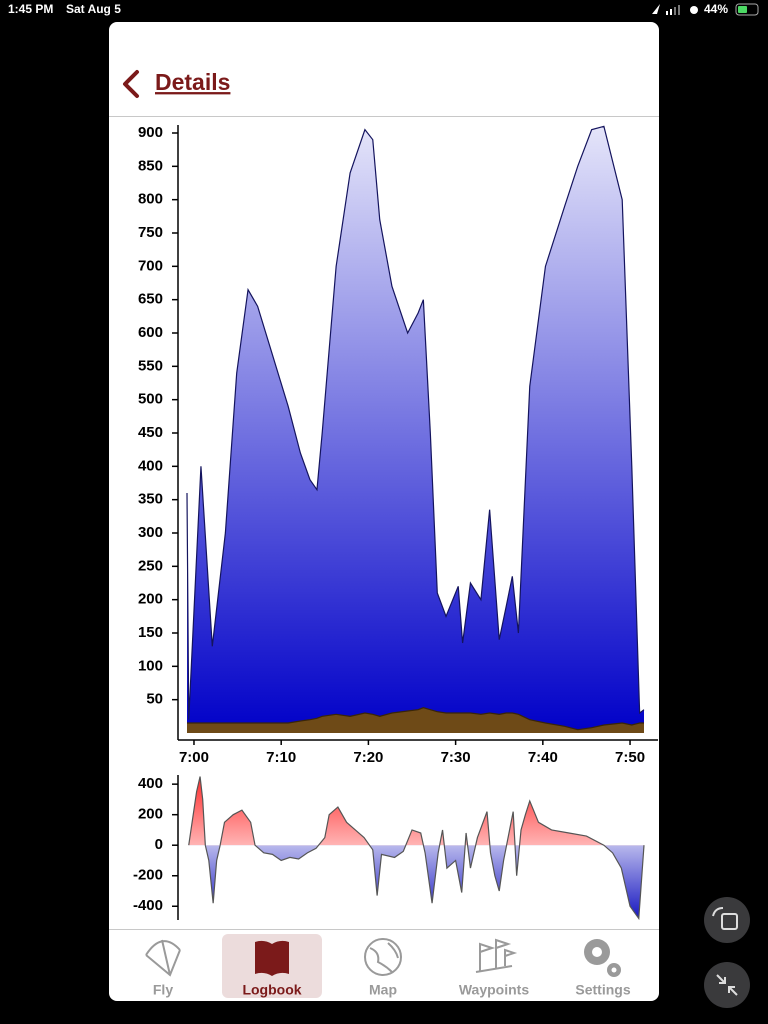 The height and width of the screenshot is (1024, 768). Describe the element at coordinates (602, 990) in the screenshot. I see `tab-label: Settings` at that location.